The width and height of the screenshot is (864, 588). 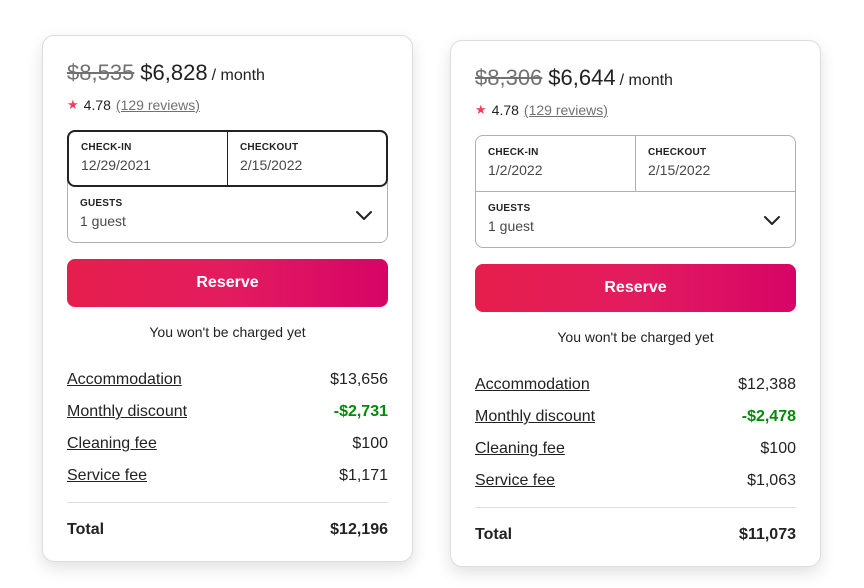 I want to click on original-price: $8,306, so click(x=509, y=77).